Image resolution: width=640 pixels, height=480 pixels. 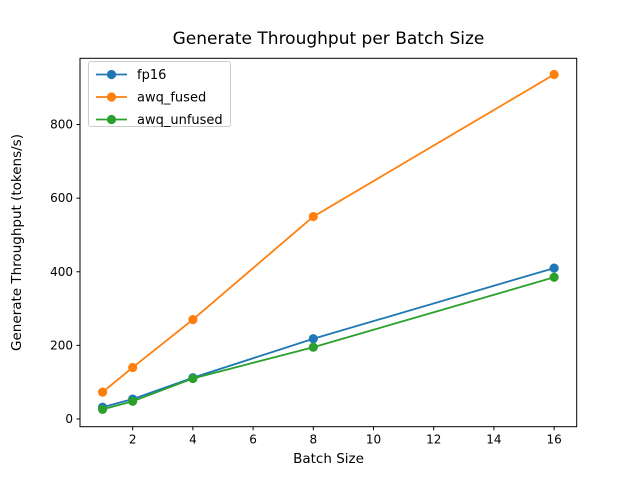 I want to click on legend-label-awq_fused: awq_fused, so click(x=171, y=98).